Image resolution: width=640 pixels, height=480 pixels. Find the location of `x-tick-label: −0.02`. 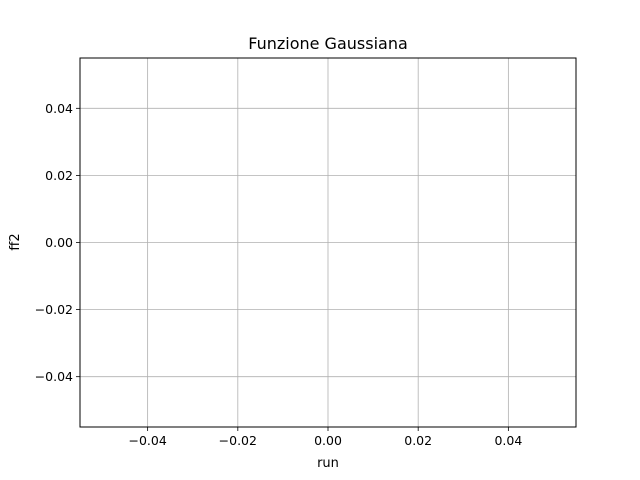

x-tick-label: −0.02 is located at coordinates (238, 440).